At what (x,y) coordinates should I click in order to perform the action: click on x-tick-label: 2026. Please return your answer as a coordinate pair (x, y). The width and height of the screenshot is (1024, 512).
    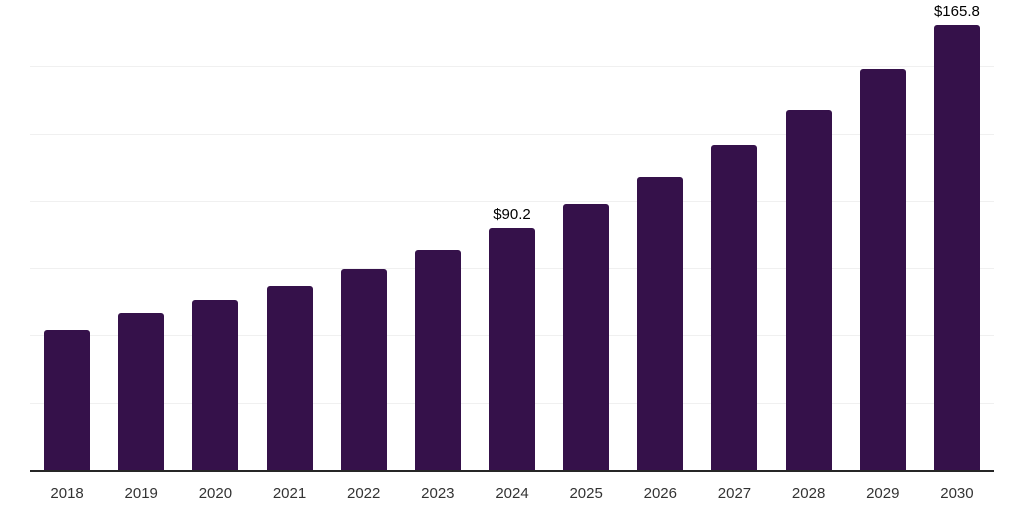
    Looking at the image, I should click on (660, 493).